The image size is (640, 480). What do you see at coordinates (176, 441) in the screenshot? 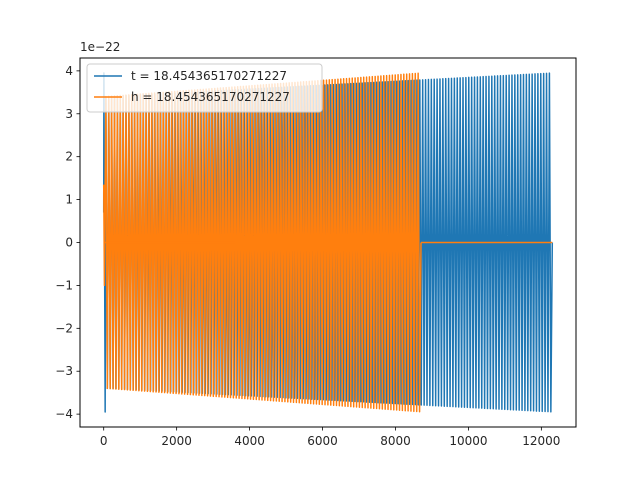
I see `x-tick-label: 2000` at bounding box center [176, 441].